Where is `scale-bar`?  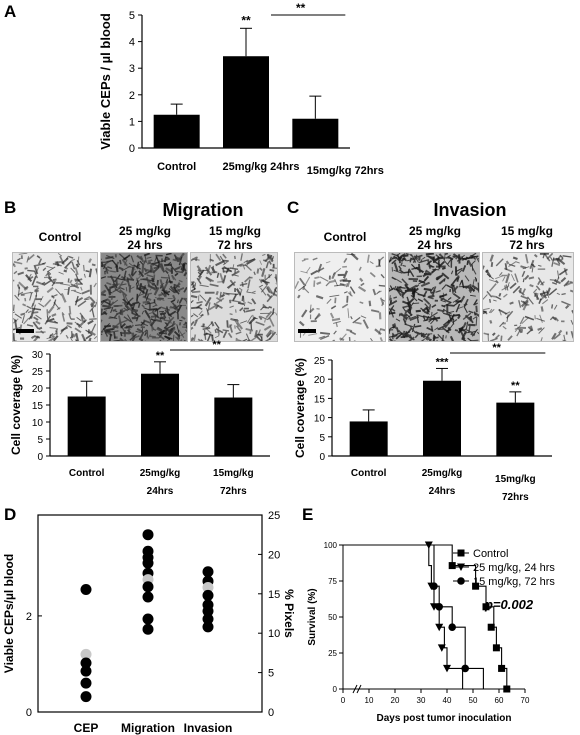
scale-bar is located at coordinates (25, 331).